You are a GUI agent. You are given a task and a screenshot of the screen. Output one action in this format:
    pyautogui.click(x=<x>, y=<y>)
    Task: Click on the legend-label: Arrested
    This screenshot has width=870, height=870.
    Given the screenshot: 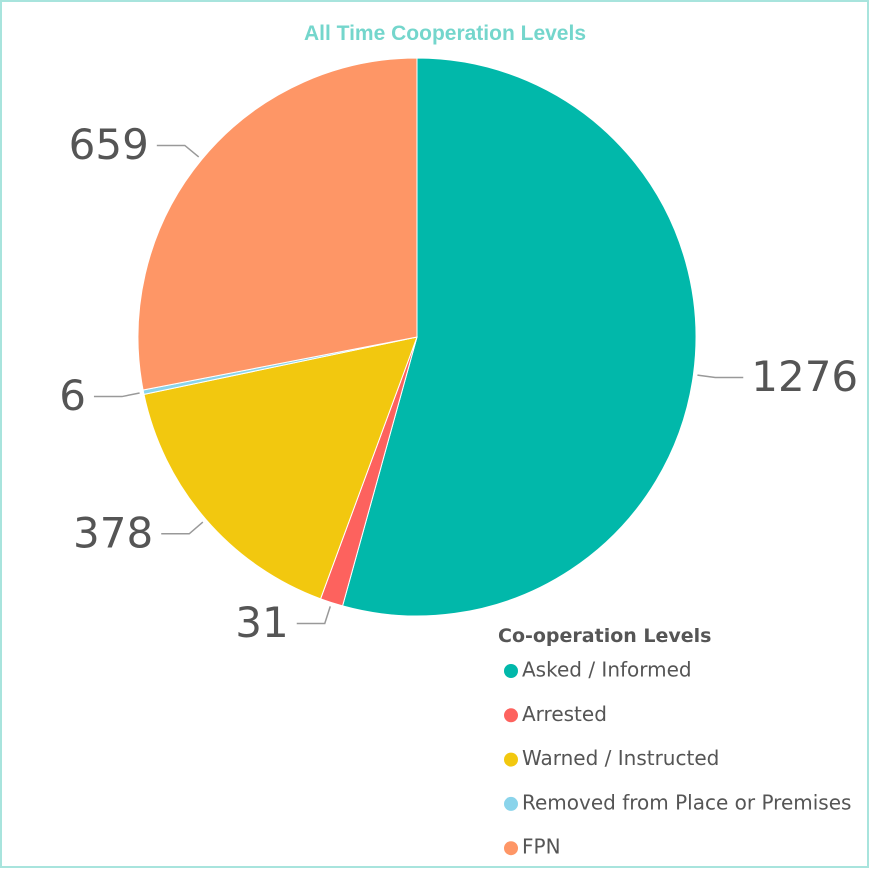 What is the action you would take?
    pyautogui.click(x=564, y=714)
    